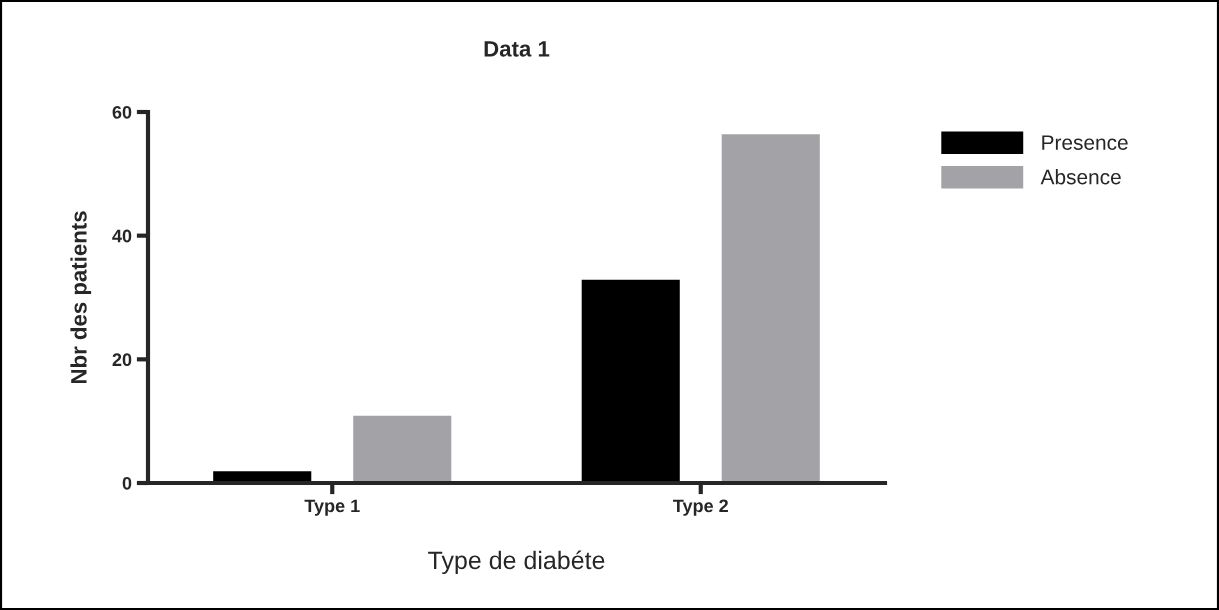 This screenshot has width=1219, height=610. Describe the element at coordinates (332, 507) in the screenshot. I see `x-tick-label: Type 1` at that location.